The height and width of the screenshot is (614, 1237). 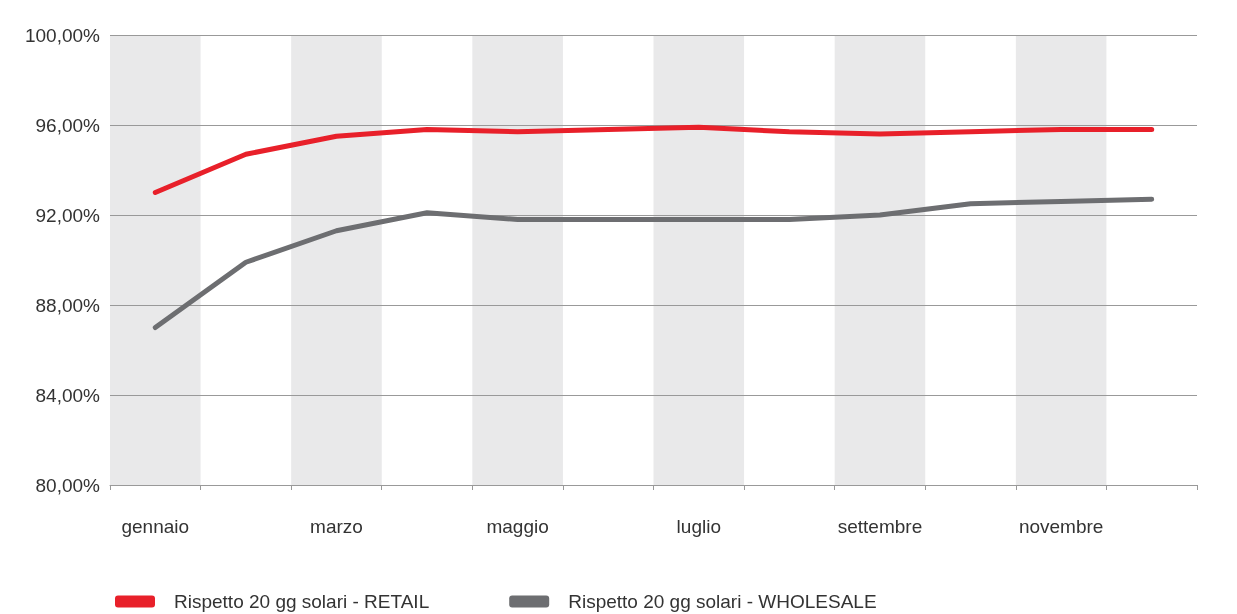 I want to click on x-tick-label: gennaio, so click(x=155, y=526).